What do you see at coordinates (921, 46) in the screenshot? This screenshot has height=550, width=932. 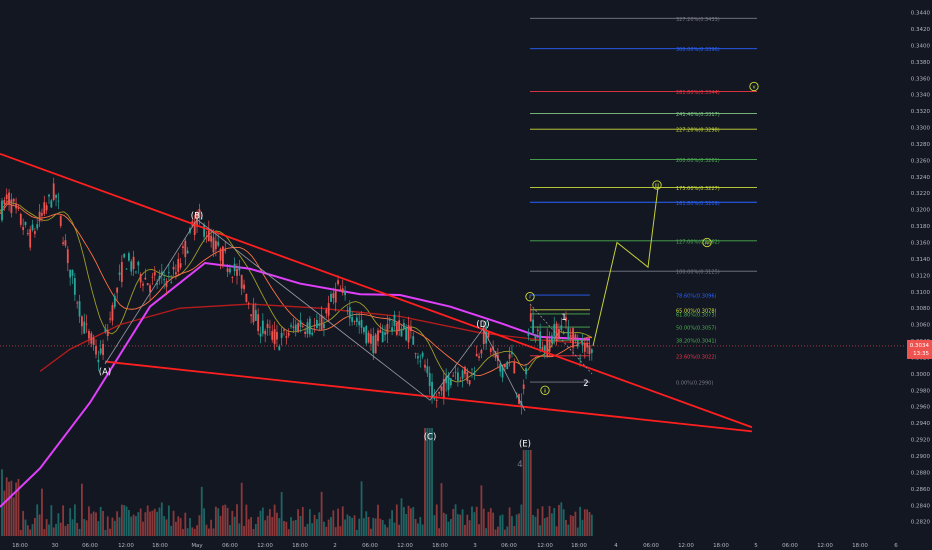 I see `price-tick-label: 0.3400` at bounding box center [921, 46].